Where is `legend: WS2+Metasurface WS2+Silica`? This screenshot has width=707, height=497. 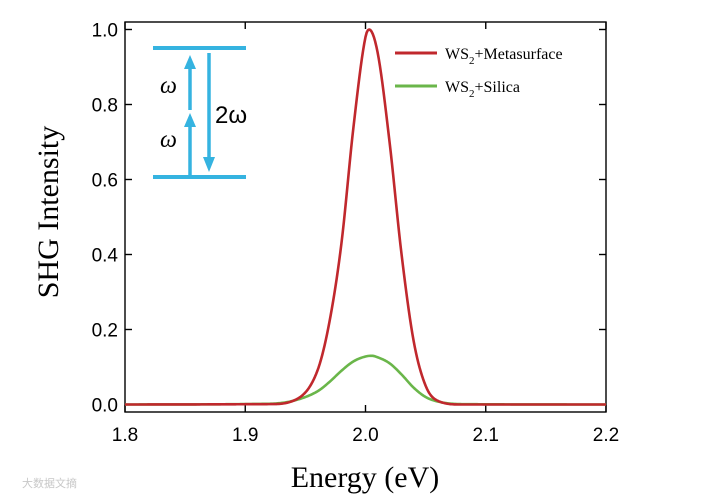 legend: WS2+Metasurface WS2+Silica is located at coordinates (479, 73).